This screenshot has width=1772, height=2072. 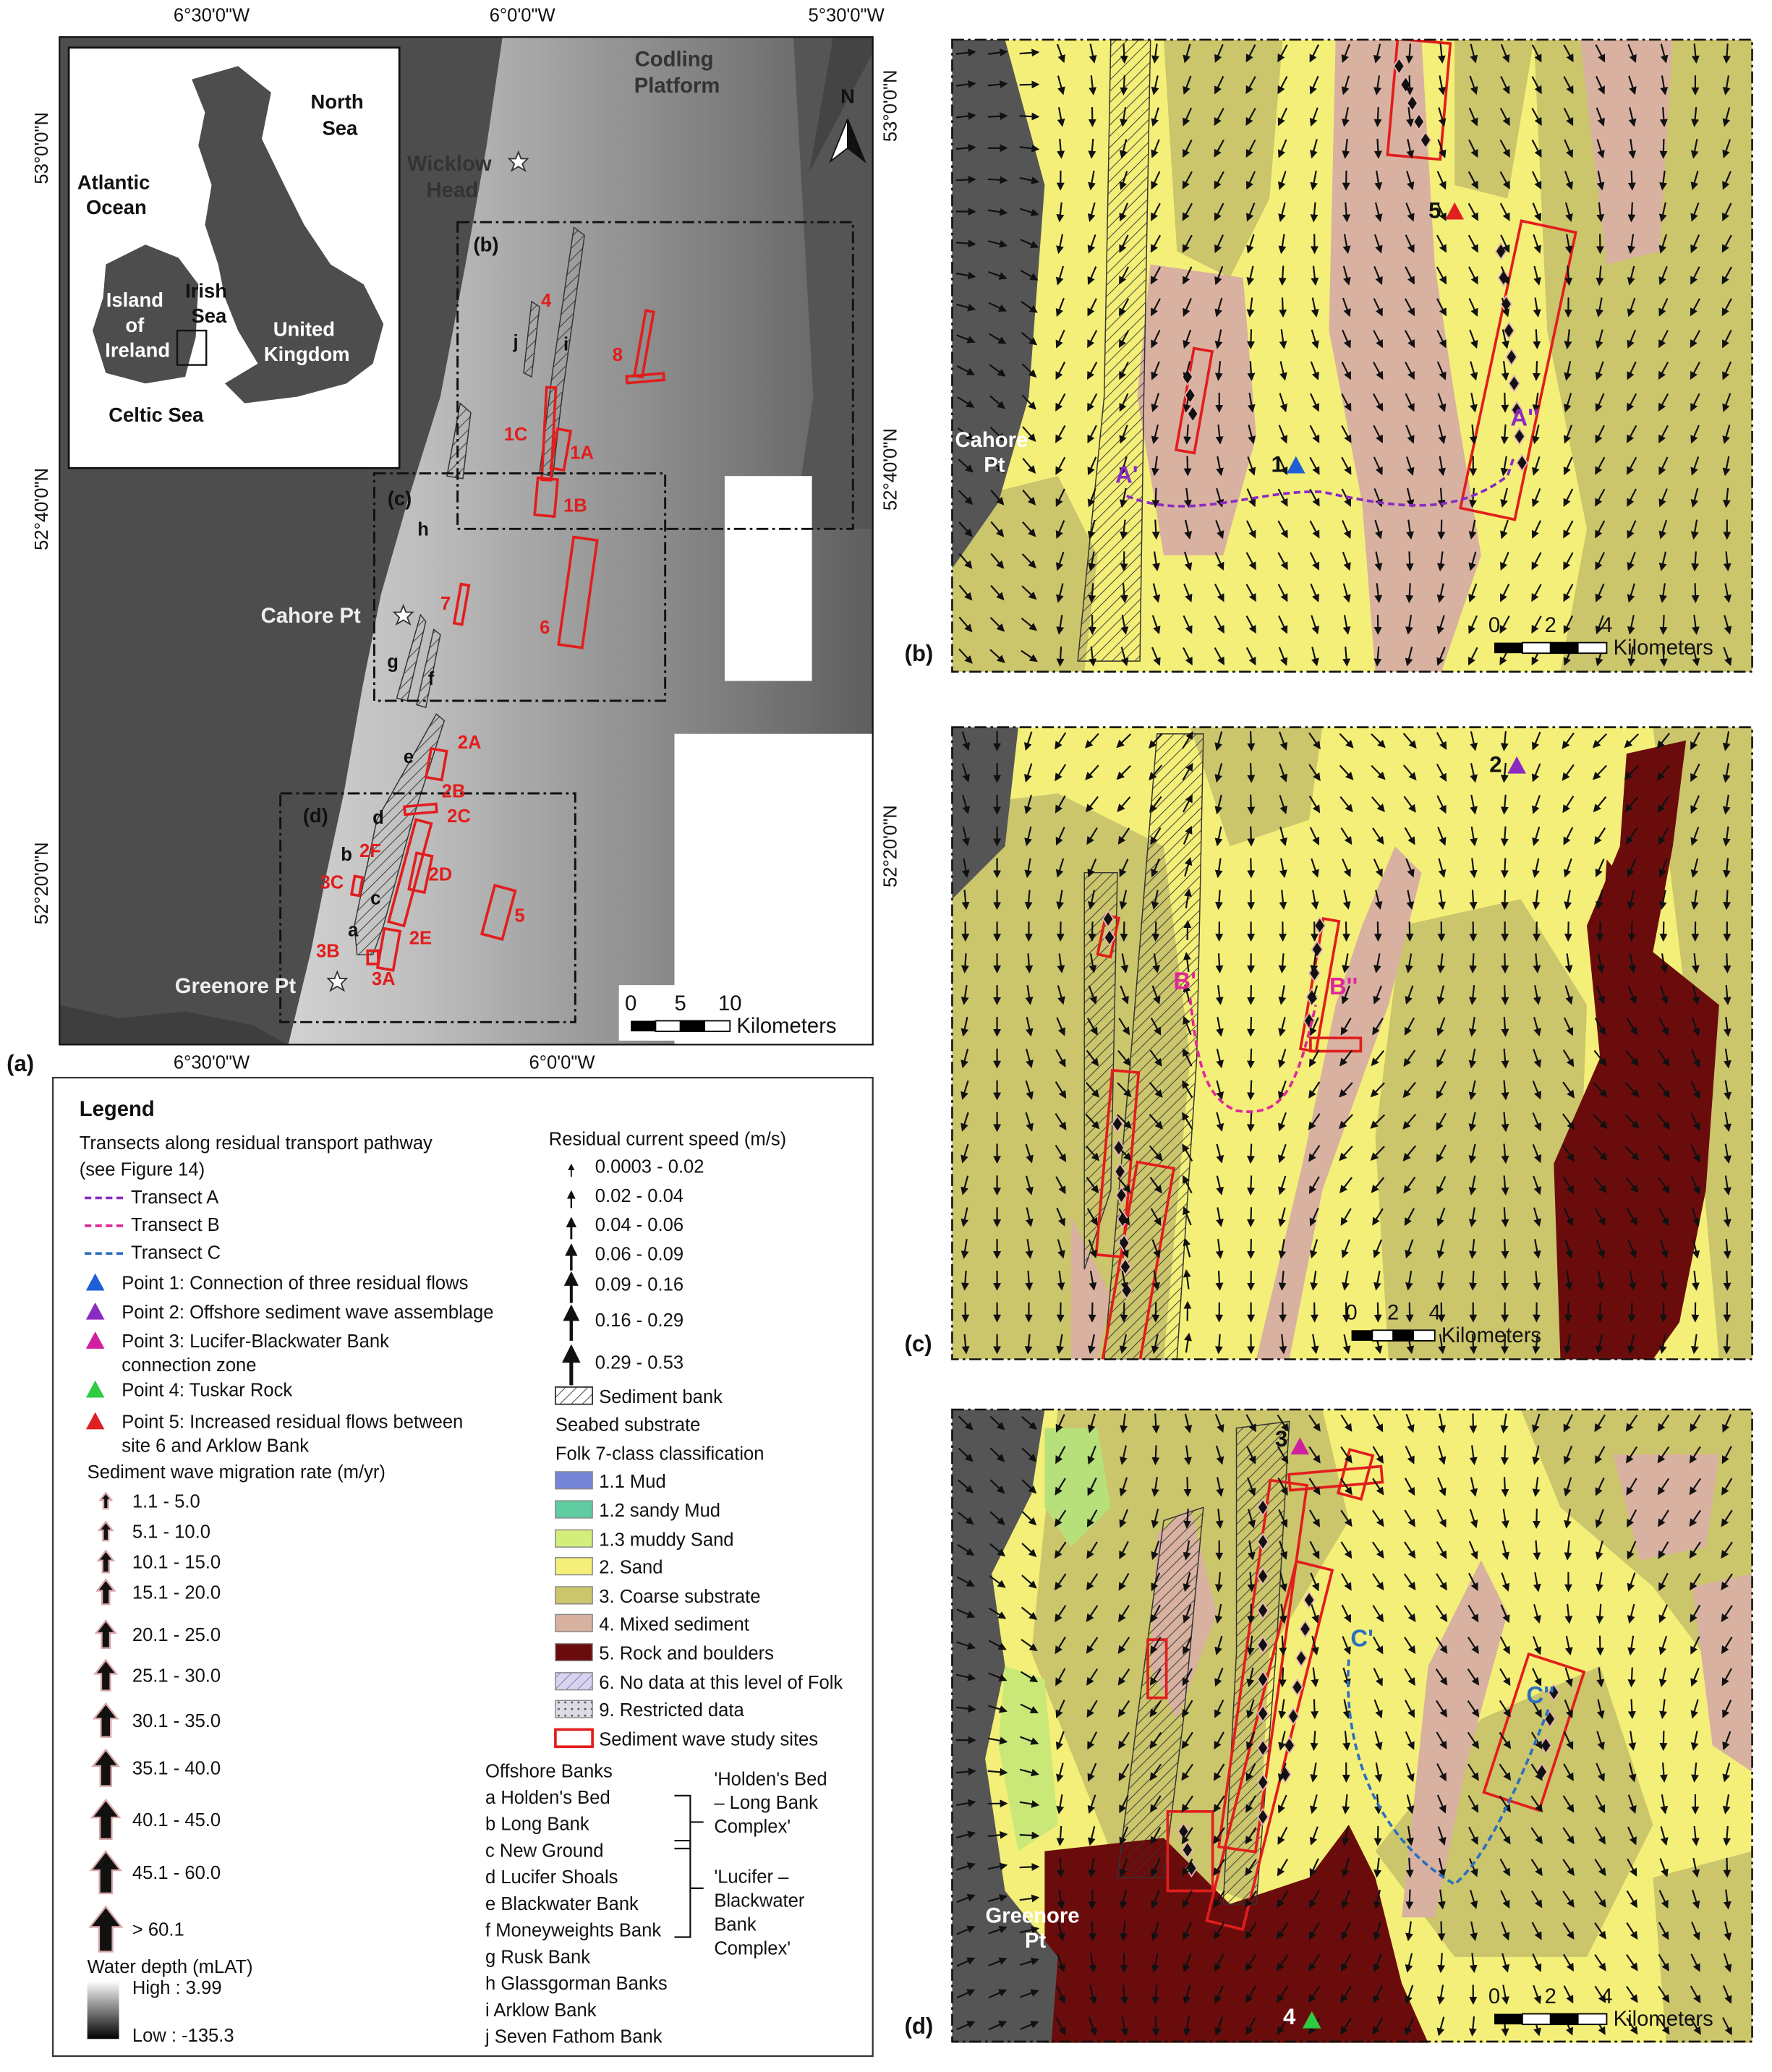 I want to click on site-label: 3B, so click(x=328, y=952).